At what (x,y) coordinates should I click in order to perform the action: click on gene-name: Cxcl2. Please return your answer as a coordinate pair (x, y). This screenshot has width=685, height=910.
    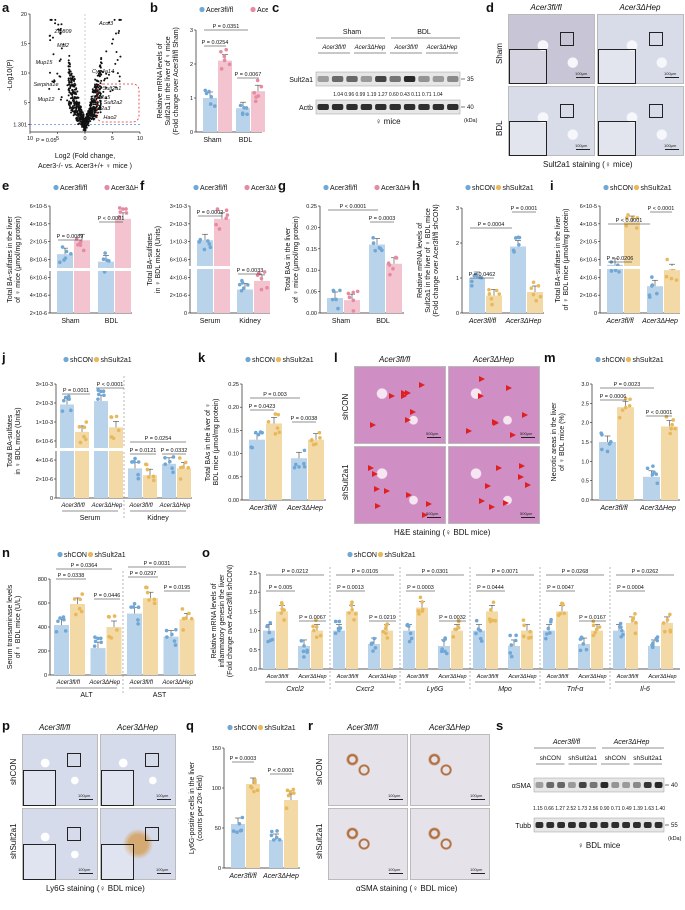
    Looking at the image, I should click on (295, 689).